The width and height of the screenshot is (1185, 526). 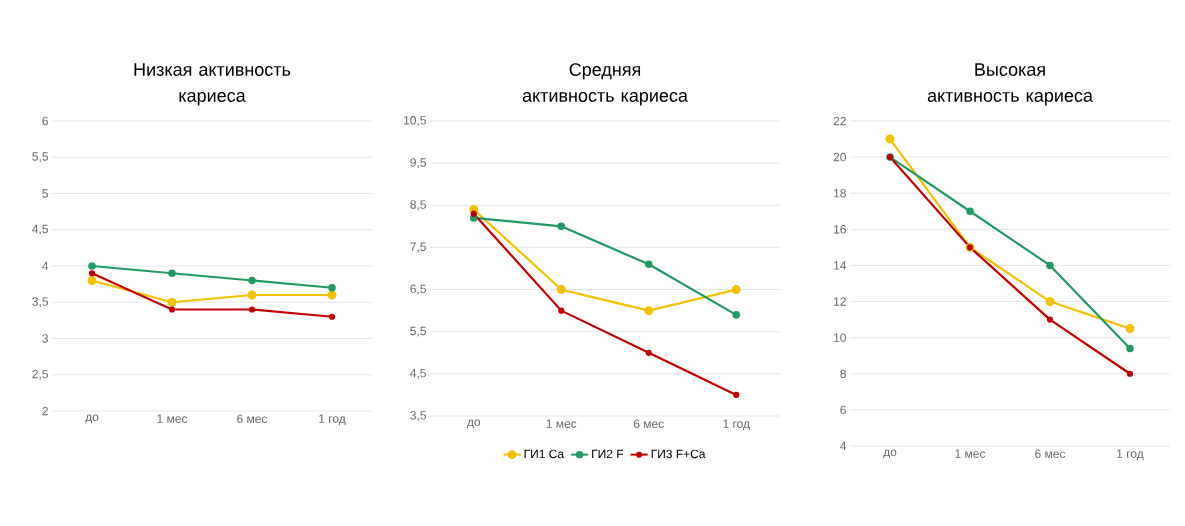 I want to click on y-tick-label: 3, so click(x=45, y=338).